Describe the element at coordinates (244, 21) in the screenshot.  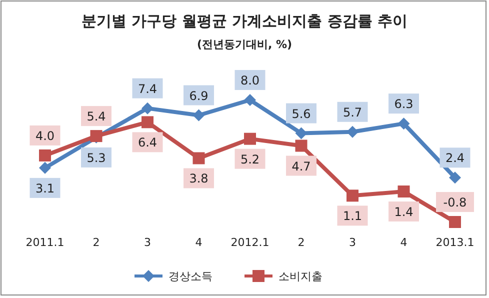
I see `title: 분기별 가구당 월평균 가계소비지출 증감률 추이` at that location.